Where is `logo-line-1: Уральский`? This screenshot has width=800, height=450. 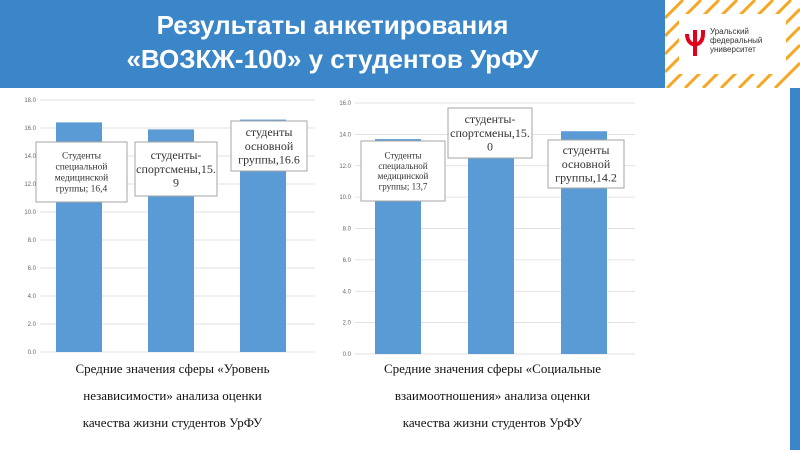 logo-line-1: Уральский is located at coordinates (729, 31).